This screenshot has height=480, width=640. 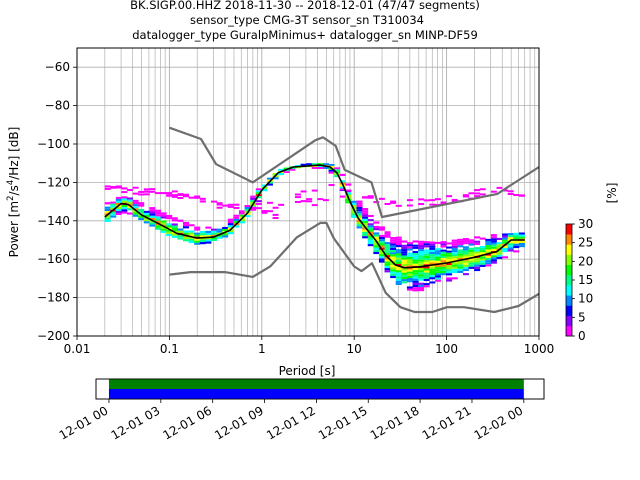 What do you see at coordinates (291, 422) in the screenshot?
I see `timeline-tick-label: 12-01 12` at bounding box center [291, 422].